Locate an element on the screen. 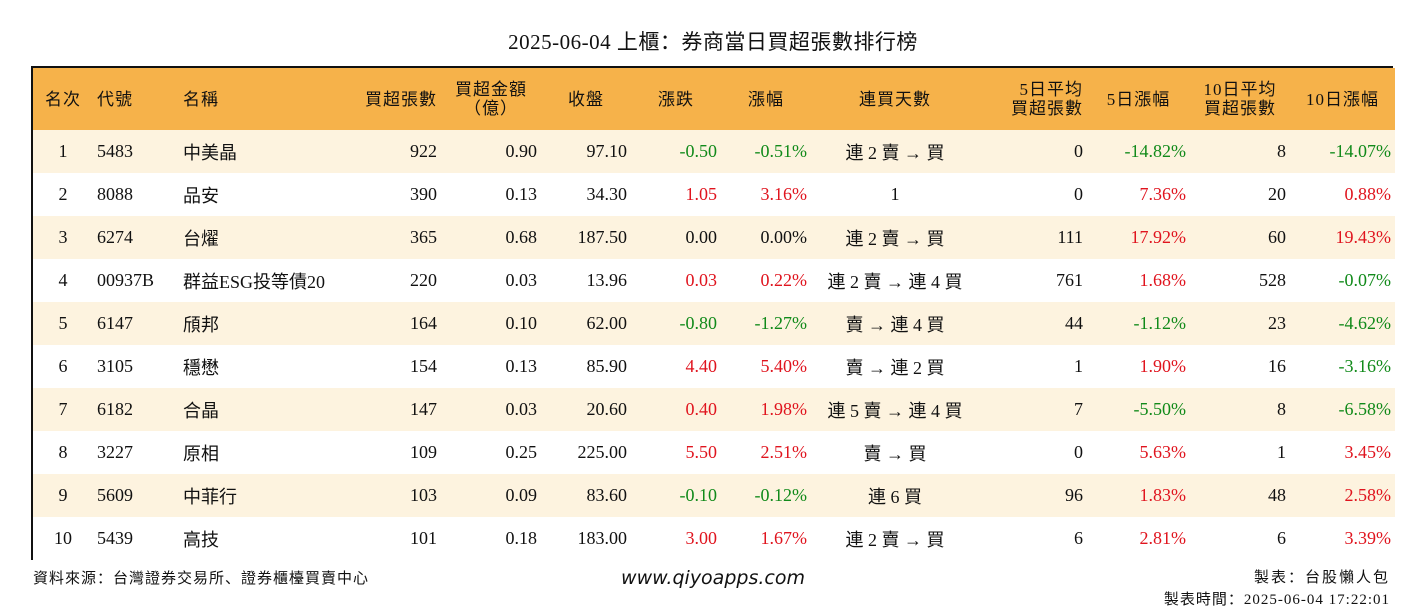  header-avg10: 10日平均 買超張數 is located at coordinates (1240, 99).